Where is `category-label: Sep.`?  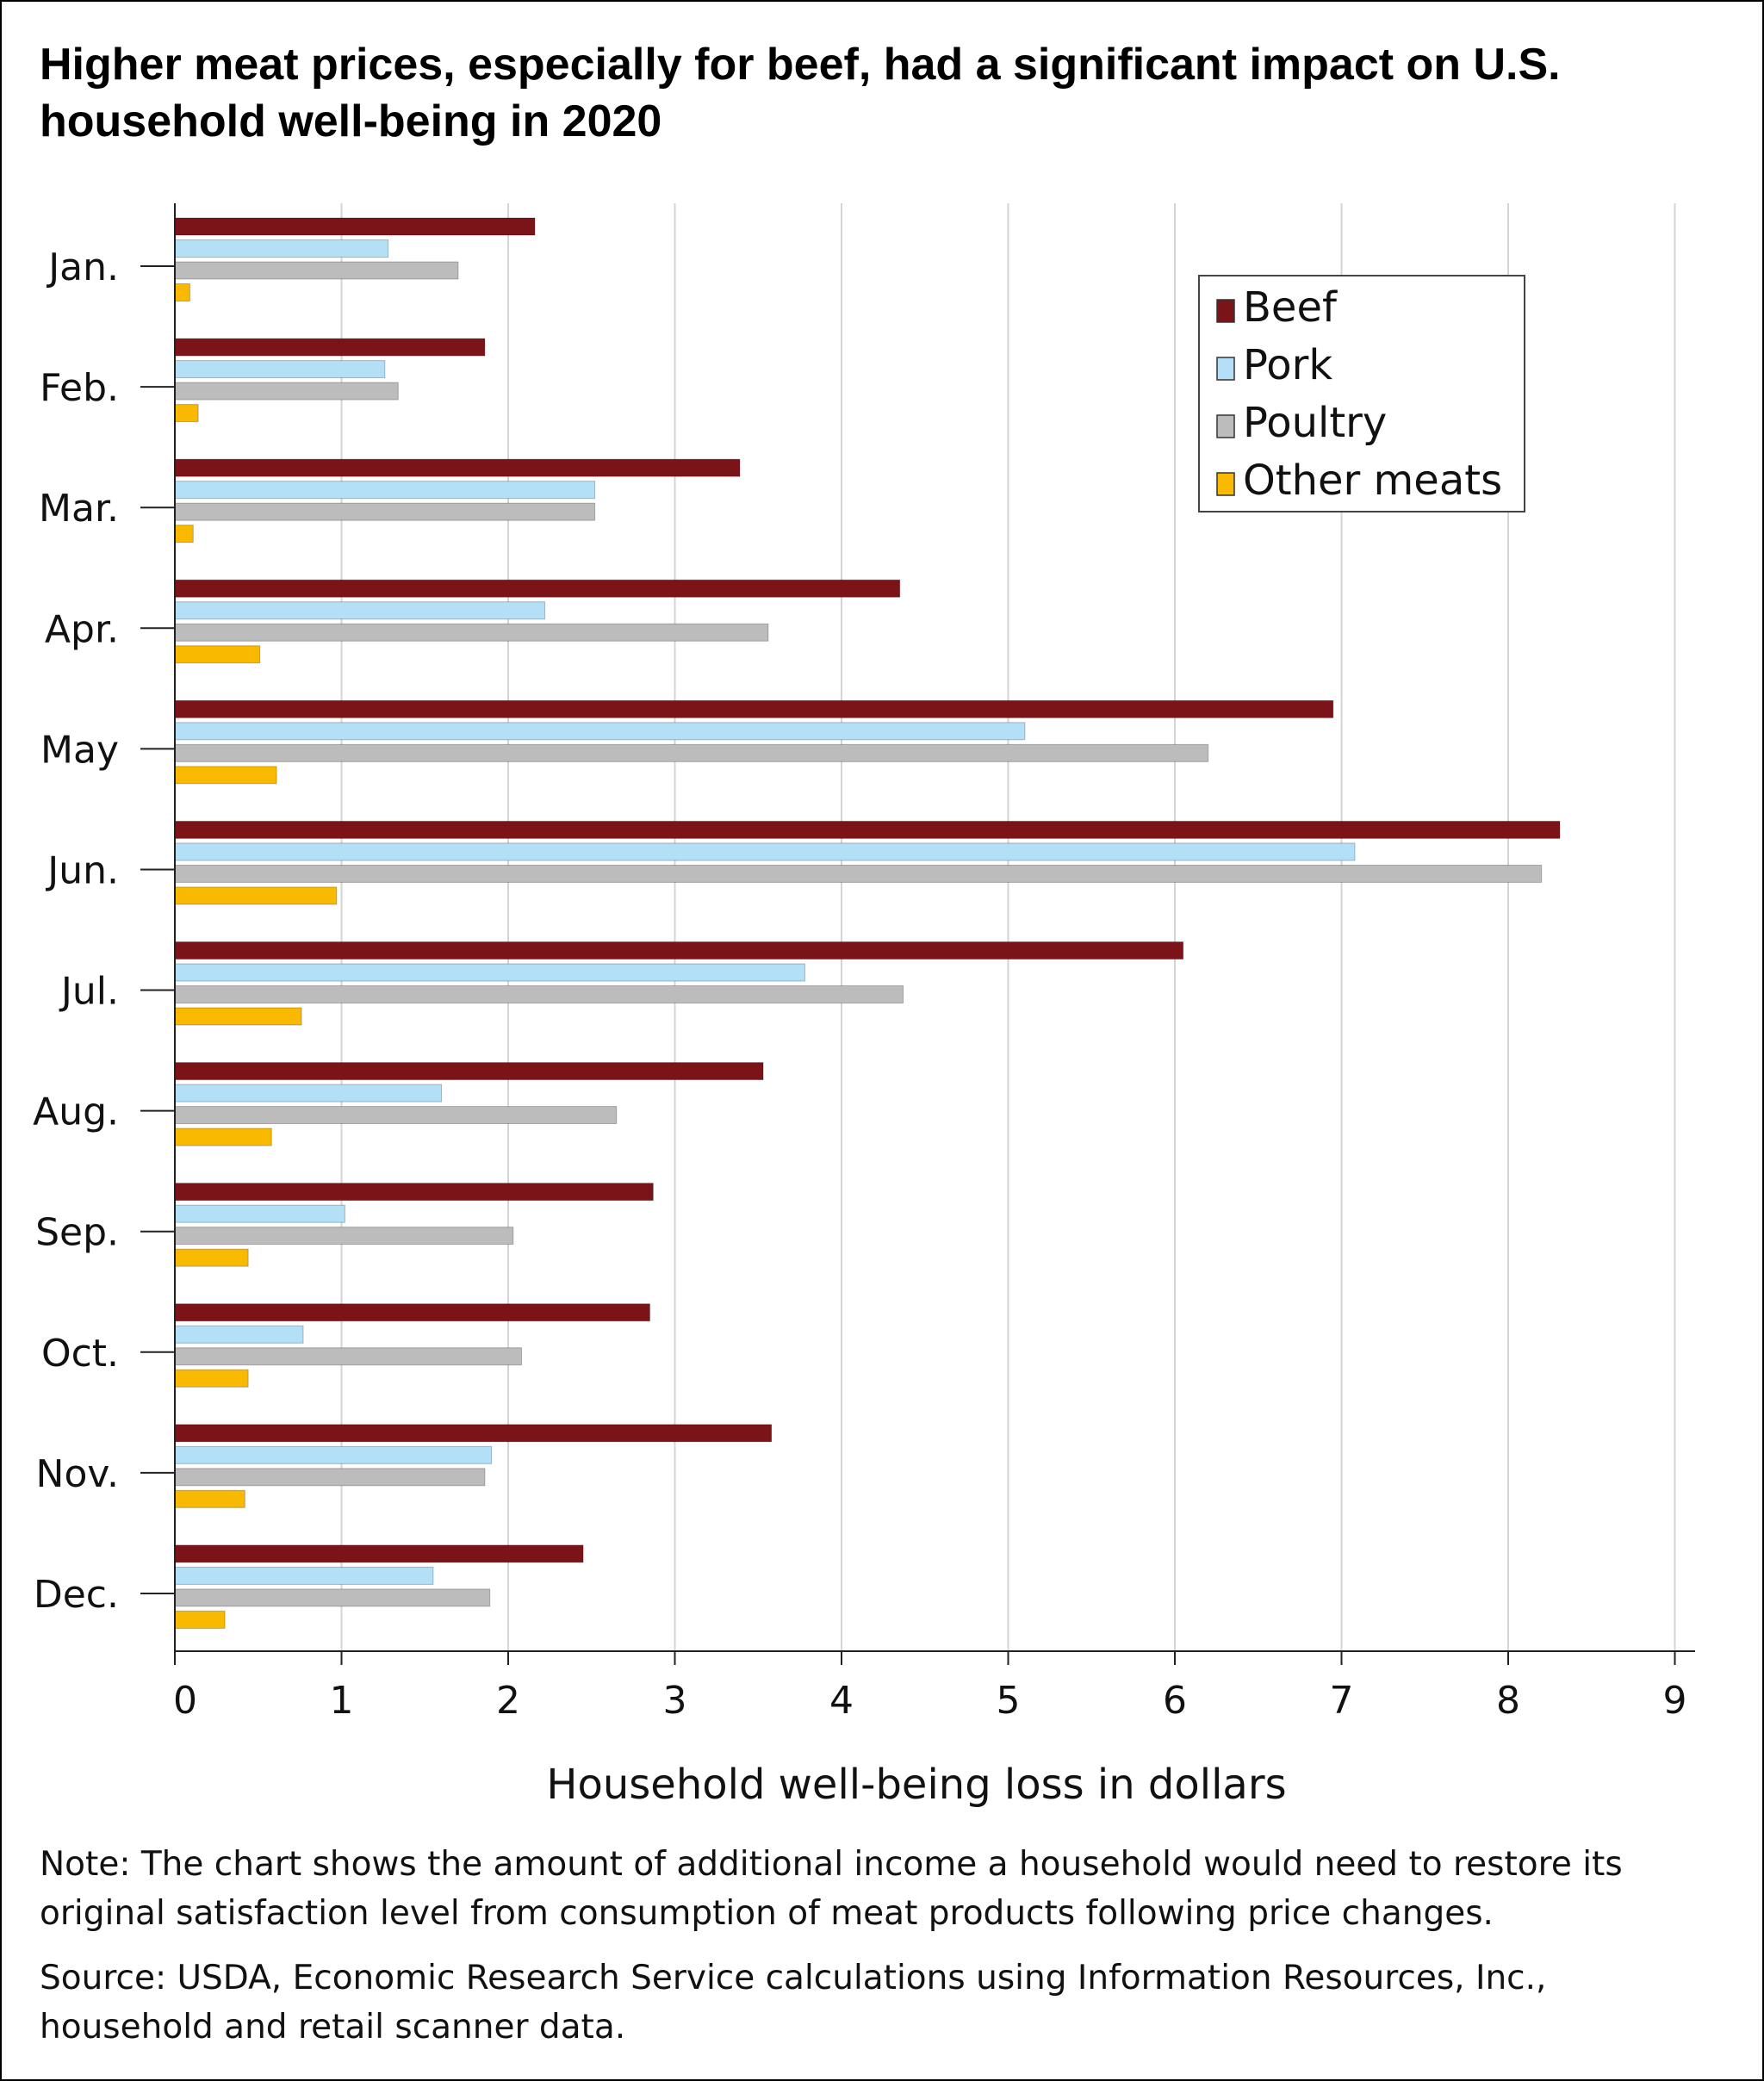 category-label: Sep. is located at coordinates (77, 1233).